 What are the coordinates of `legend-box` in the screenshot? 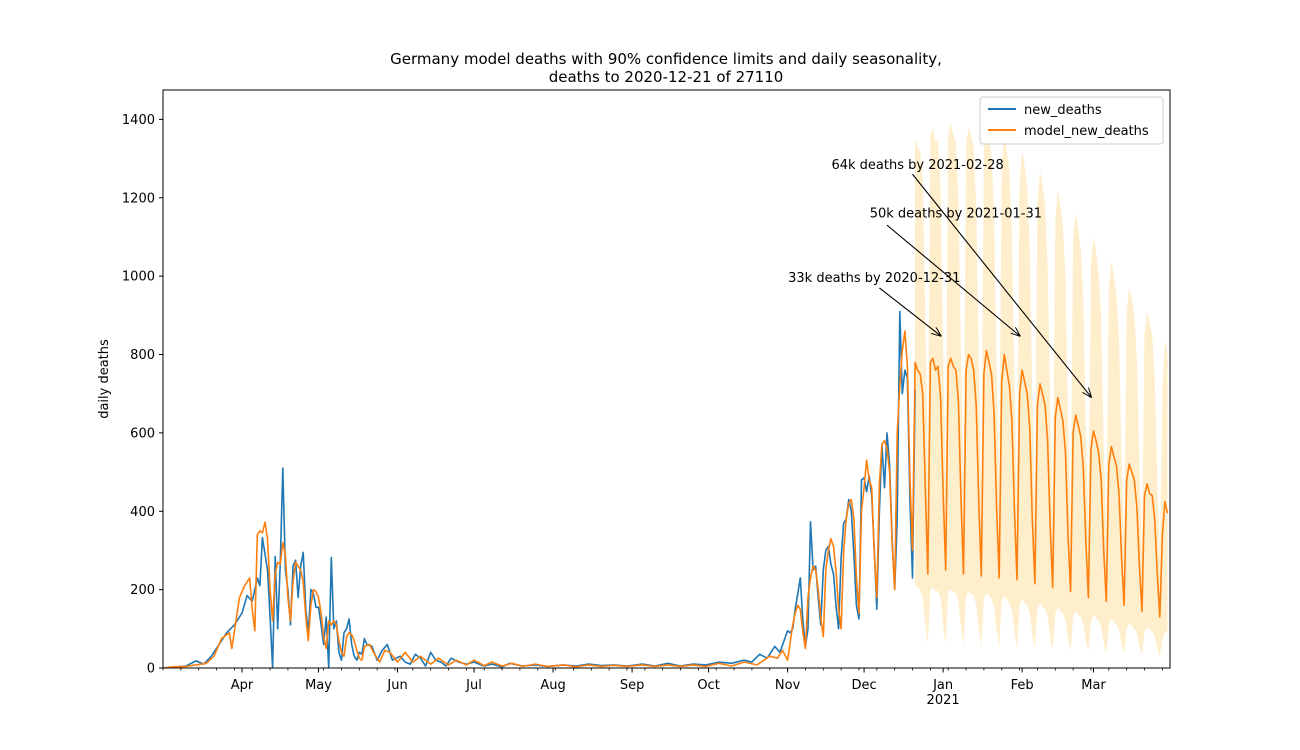 It's located at (1071, 120).